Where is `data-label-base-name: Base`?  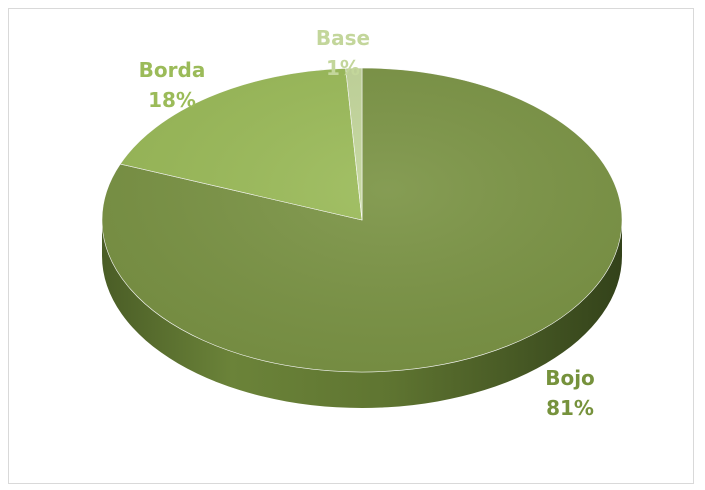
data-label-base-name: Base is located at coordinates (343, 38).